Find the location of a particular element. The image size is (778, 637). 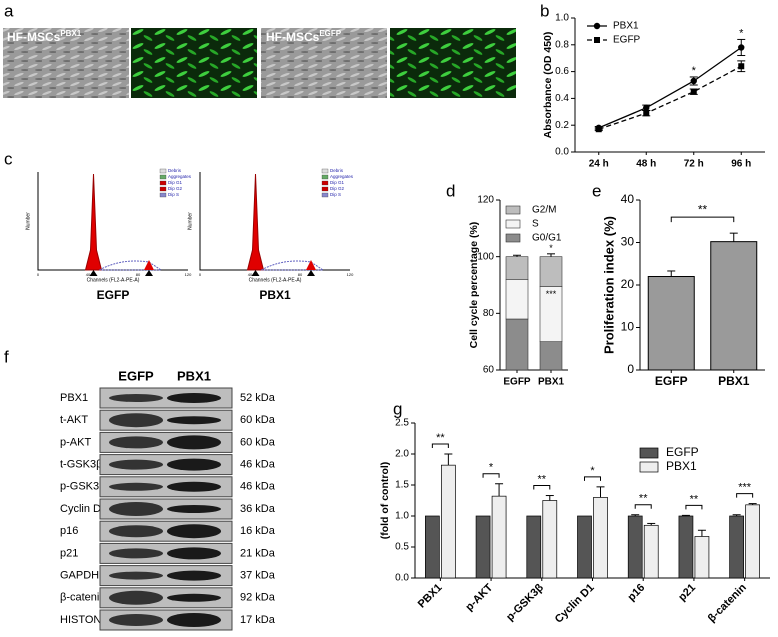

flow-legend-label: Dip G1 is located at coordinates (175, 182).